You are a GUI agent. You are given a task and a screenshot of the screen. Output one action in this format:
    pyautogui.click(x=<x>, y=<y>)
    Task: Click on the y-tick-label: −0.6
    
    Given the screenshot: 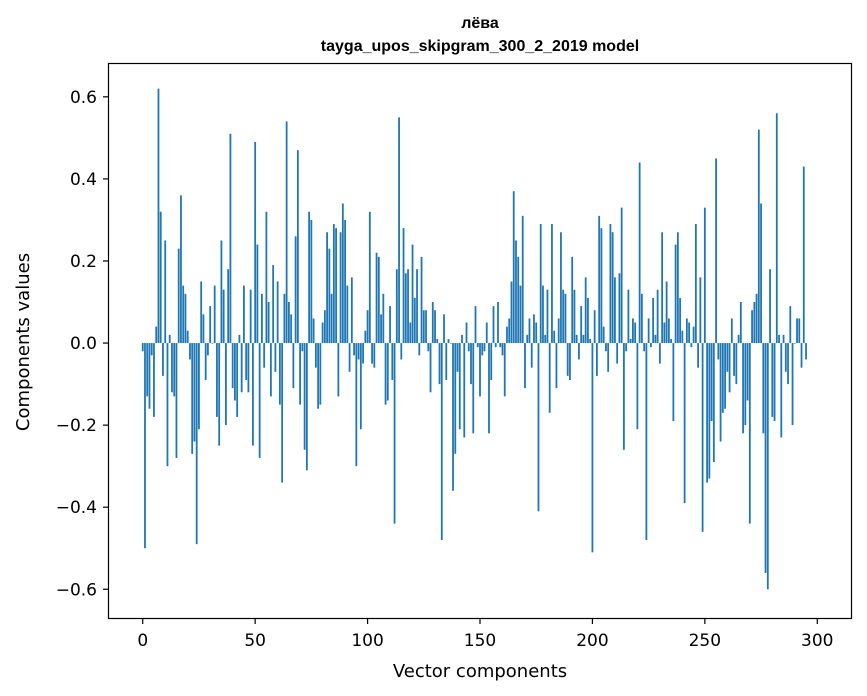 What is the action you would take?
    pyautogui.click(x=76, y=590)
    